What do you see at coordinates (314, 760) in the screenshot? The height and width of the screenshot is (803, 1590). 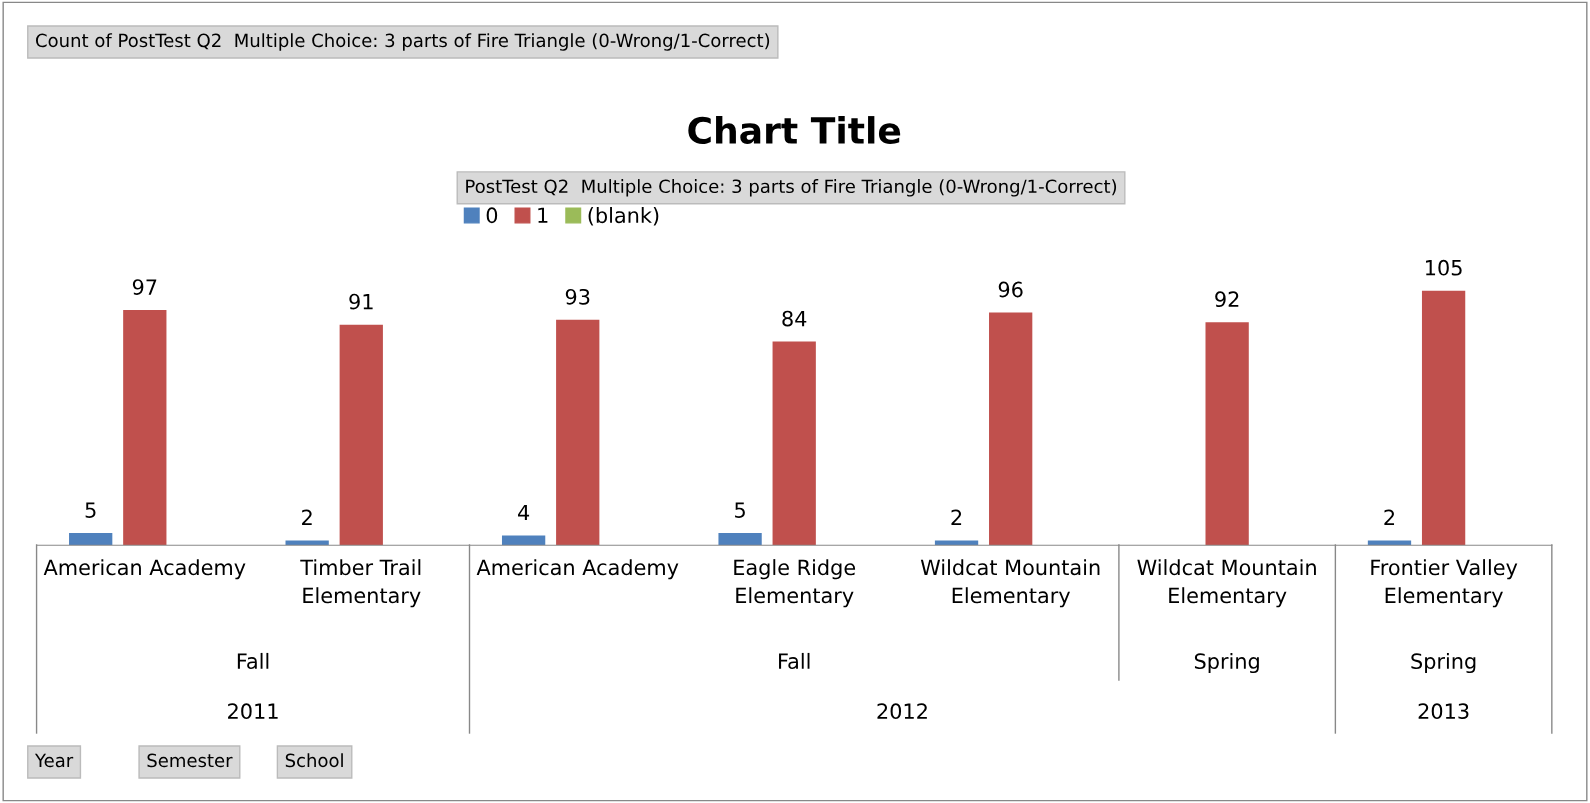 I see `text: School` at bounding box center [314, 760].